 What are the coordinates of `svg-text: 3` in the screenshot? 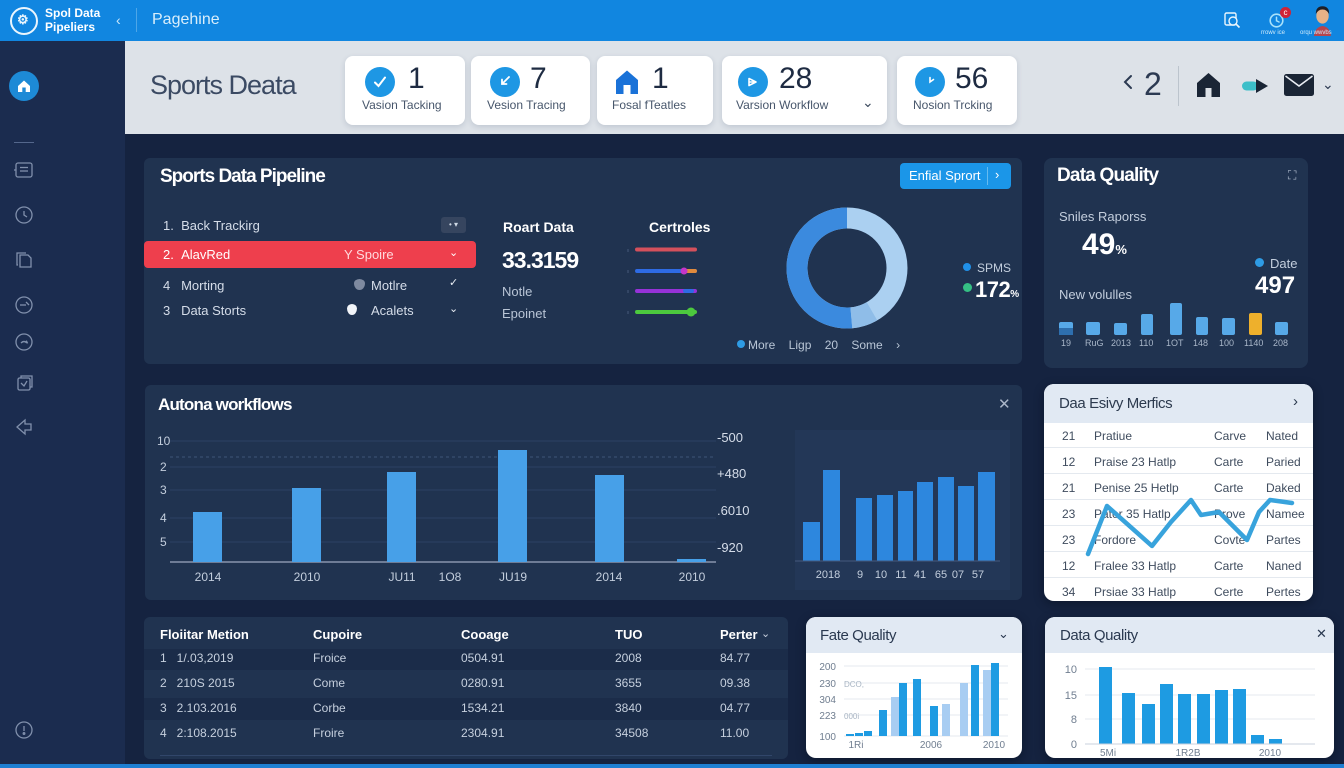 It's located at (163, 490).